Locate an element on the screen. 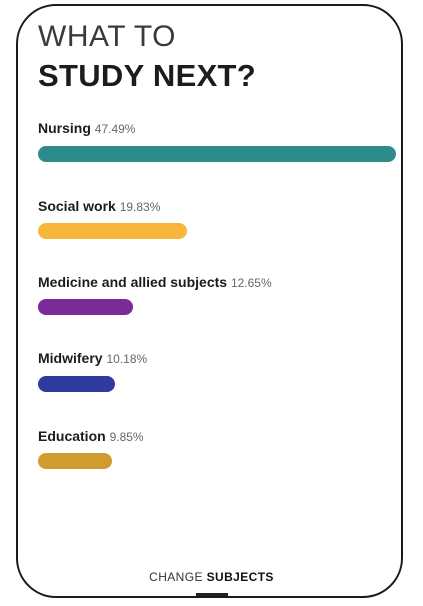 This screenshot has height=606, width=423. item-label-midwifery: Midwifery 10.18% is located at coordinates (92, 358).